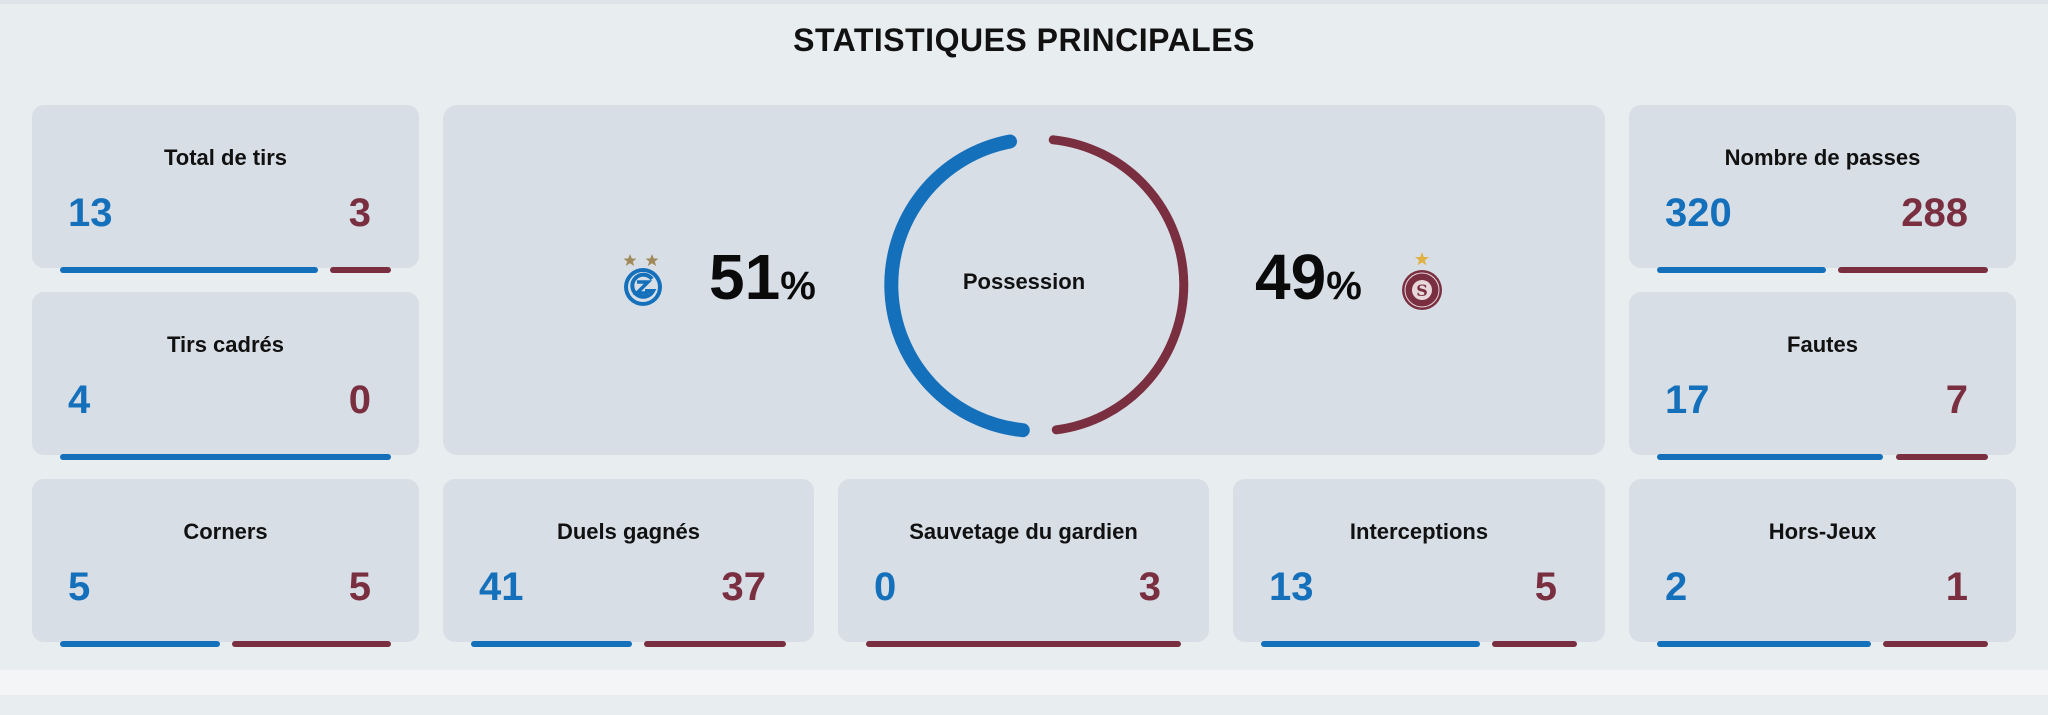  Describe the element at coordinates (225, 531) in the screenshot. I see `stat-label: Corners` at that location.